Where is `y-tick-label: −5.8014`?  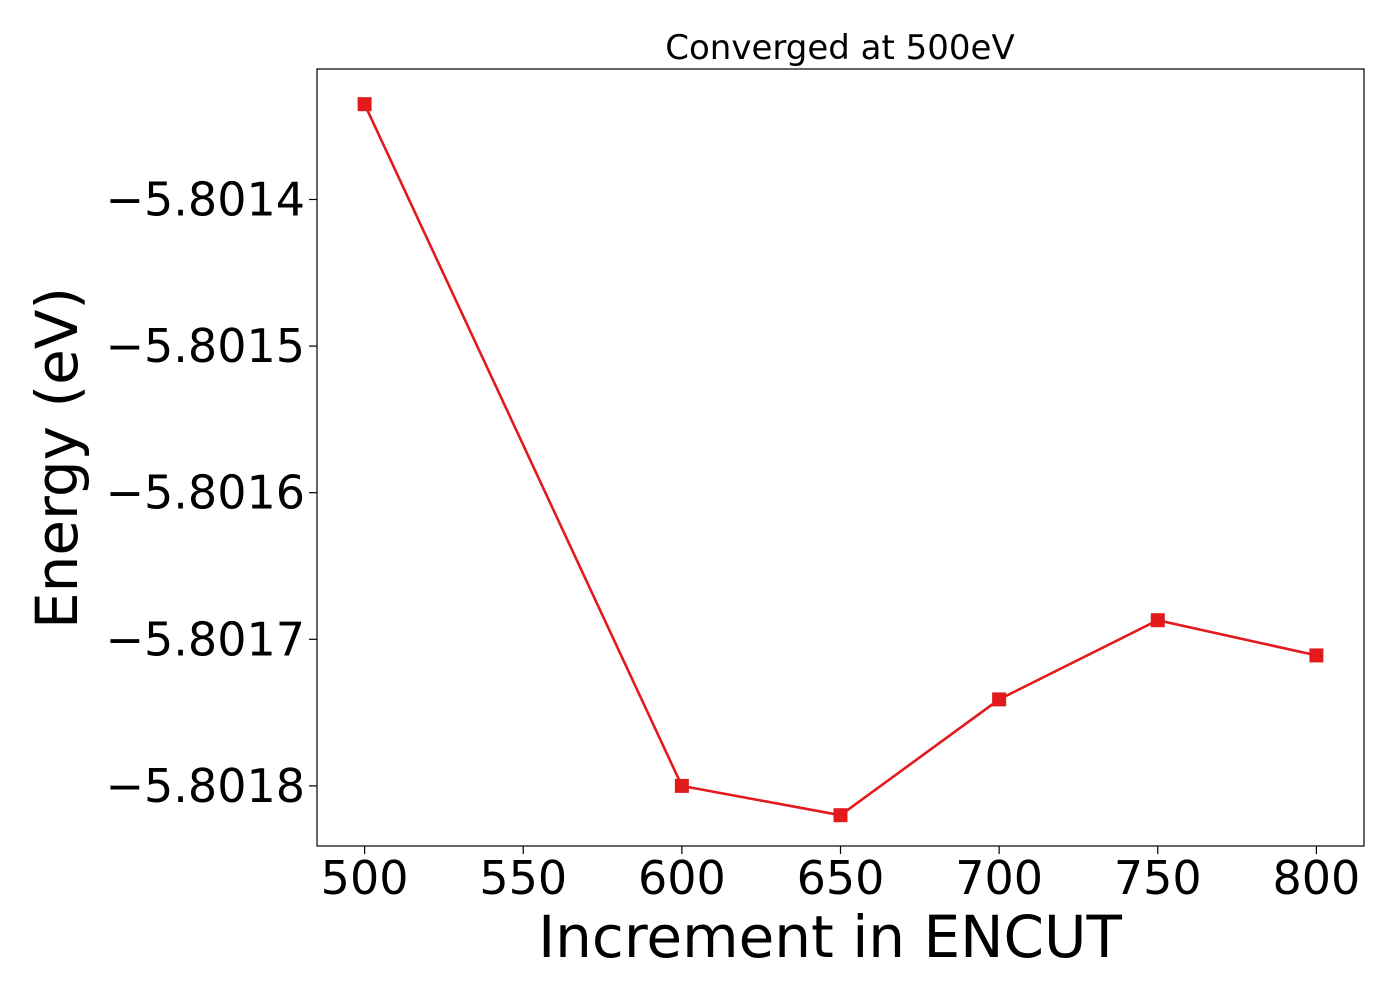
y-tick-label: −5.8014 is located at coordinates (206, 199).